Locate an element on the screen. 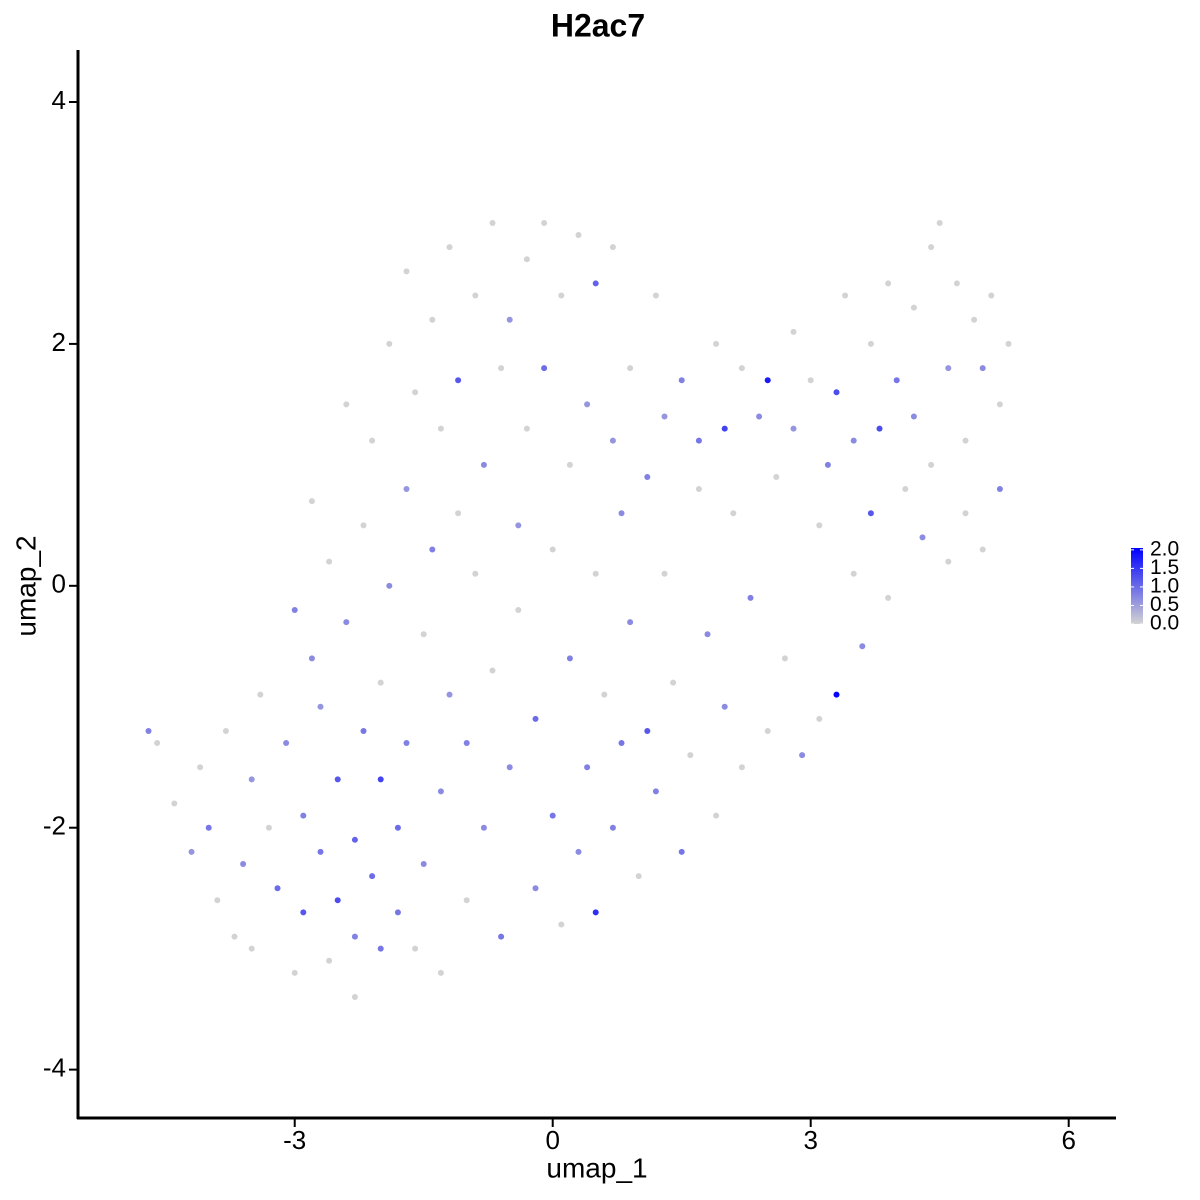 The height and width of the screenshot is (1200, 1200). colorbar-label: 0.5 is located at coordinates (1164, 604).